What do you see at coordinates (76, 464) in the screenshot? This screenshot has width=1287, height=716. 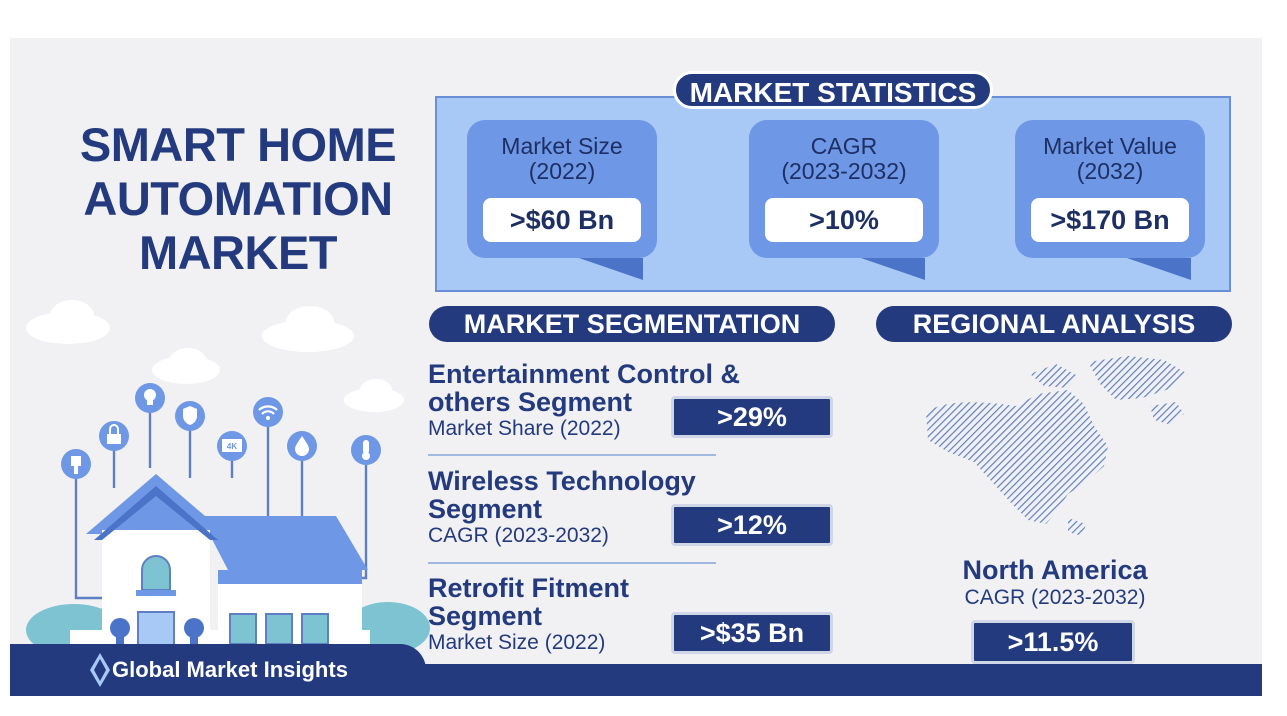 I see `plug-icon` at bounding box center [76, 464].